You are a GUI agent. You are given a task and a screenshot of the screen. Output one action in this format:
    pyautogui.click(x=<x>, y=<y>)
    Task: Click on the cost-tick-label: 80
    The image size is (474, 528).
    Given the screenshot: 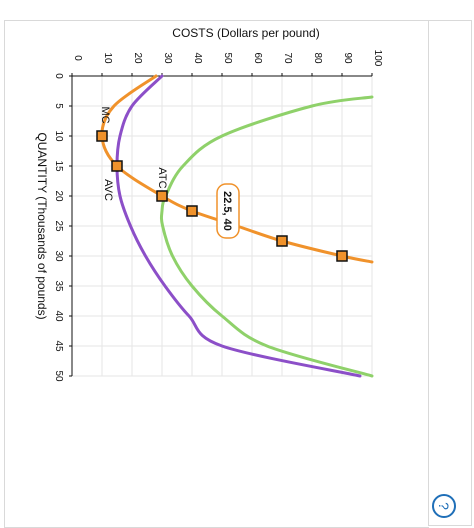 What is the action you would take?
    pyautogui.click(x=317, y=58)
    